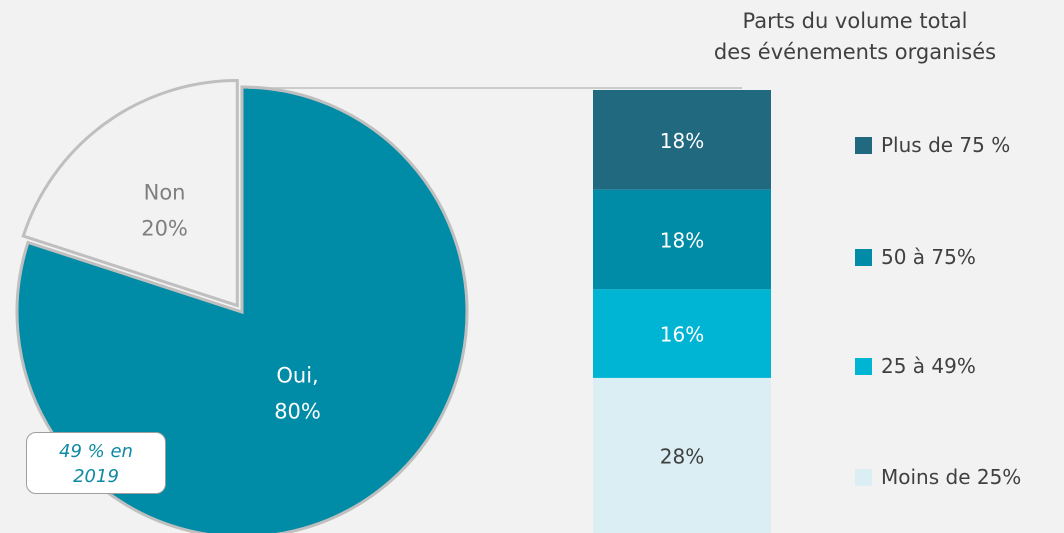 This screenshot has width=1064, height=533. What do you see at coordinates (96, 451) in the screenshot?
I see `callout-line1: 49 % en` at bounding box center [96, 451].